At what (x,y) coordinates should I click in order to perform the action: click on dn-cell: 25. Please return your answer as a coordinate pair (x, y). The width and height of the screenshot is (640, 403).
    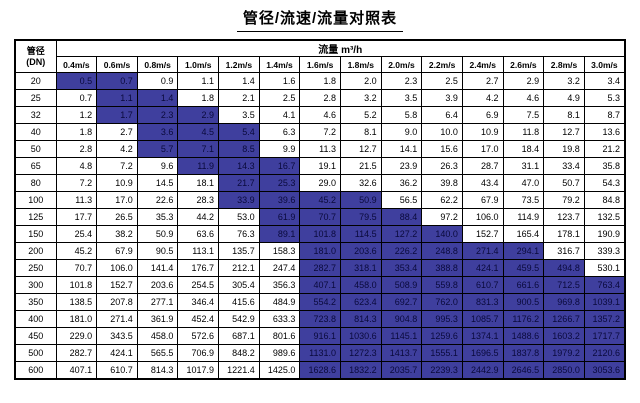
    Looking at the image, I should click on (35, 98).